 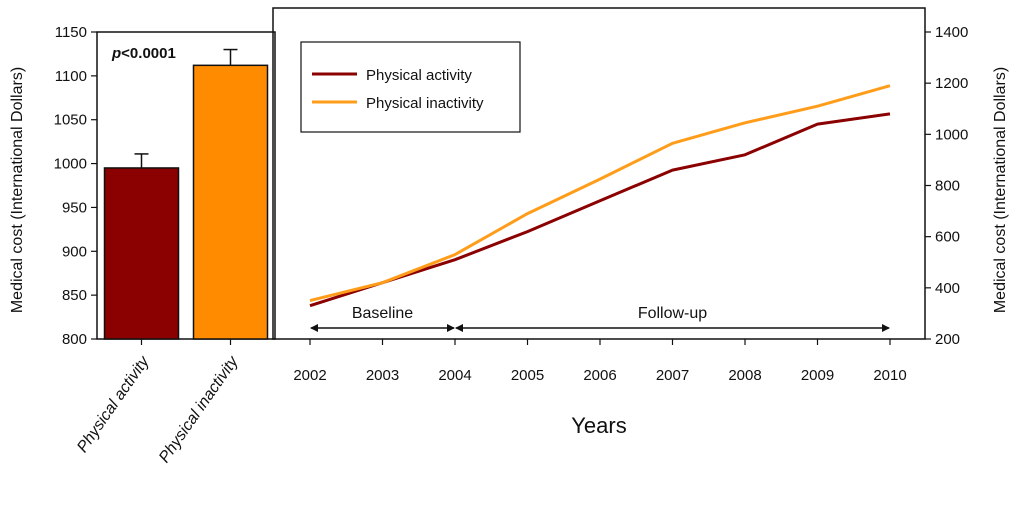 What do you see at coordinates (70, 120) in the screenshot?
I see `bar-y-tick-label: 1050` at bounding box center [70, 120].